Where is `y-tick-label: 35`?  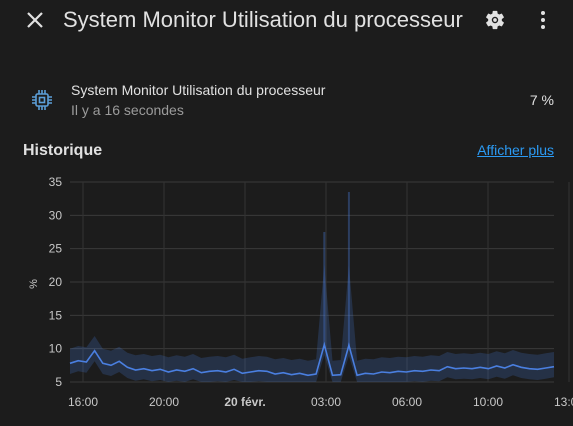
y-tick-label: 35 is located at coordinates (56, 182).